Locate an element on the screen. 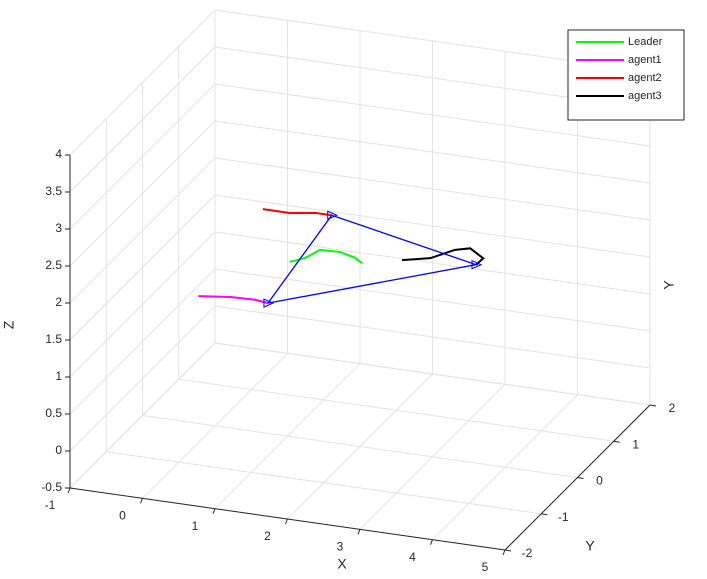 The height and width of the screenshot is (579, 707). x-axis-label: X is located at coordinates (342, 564).